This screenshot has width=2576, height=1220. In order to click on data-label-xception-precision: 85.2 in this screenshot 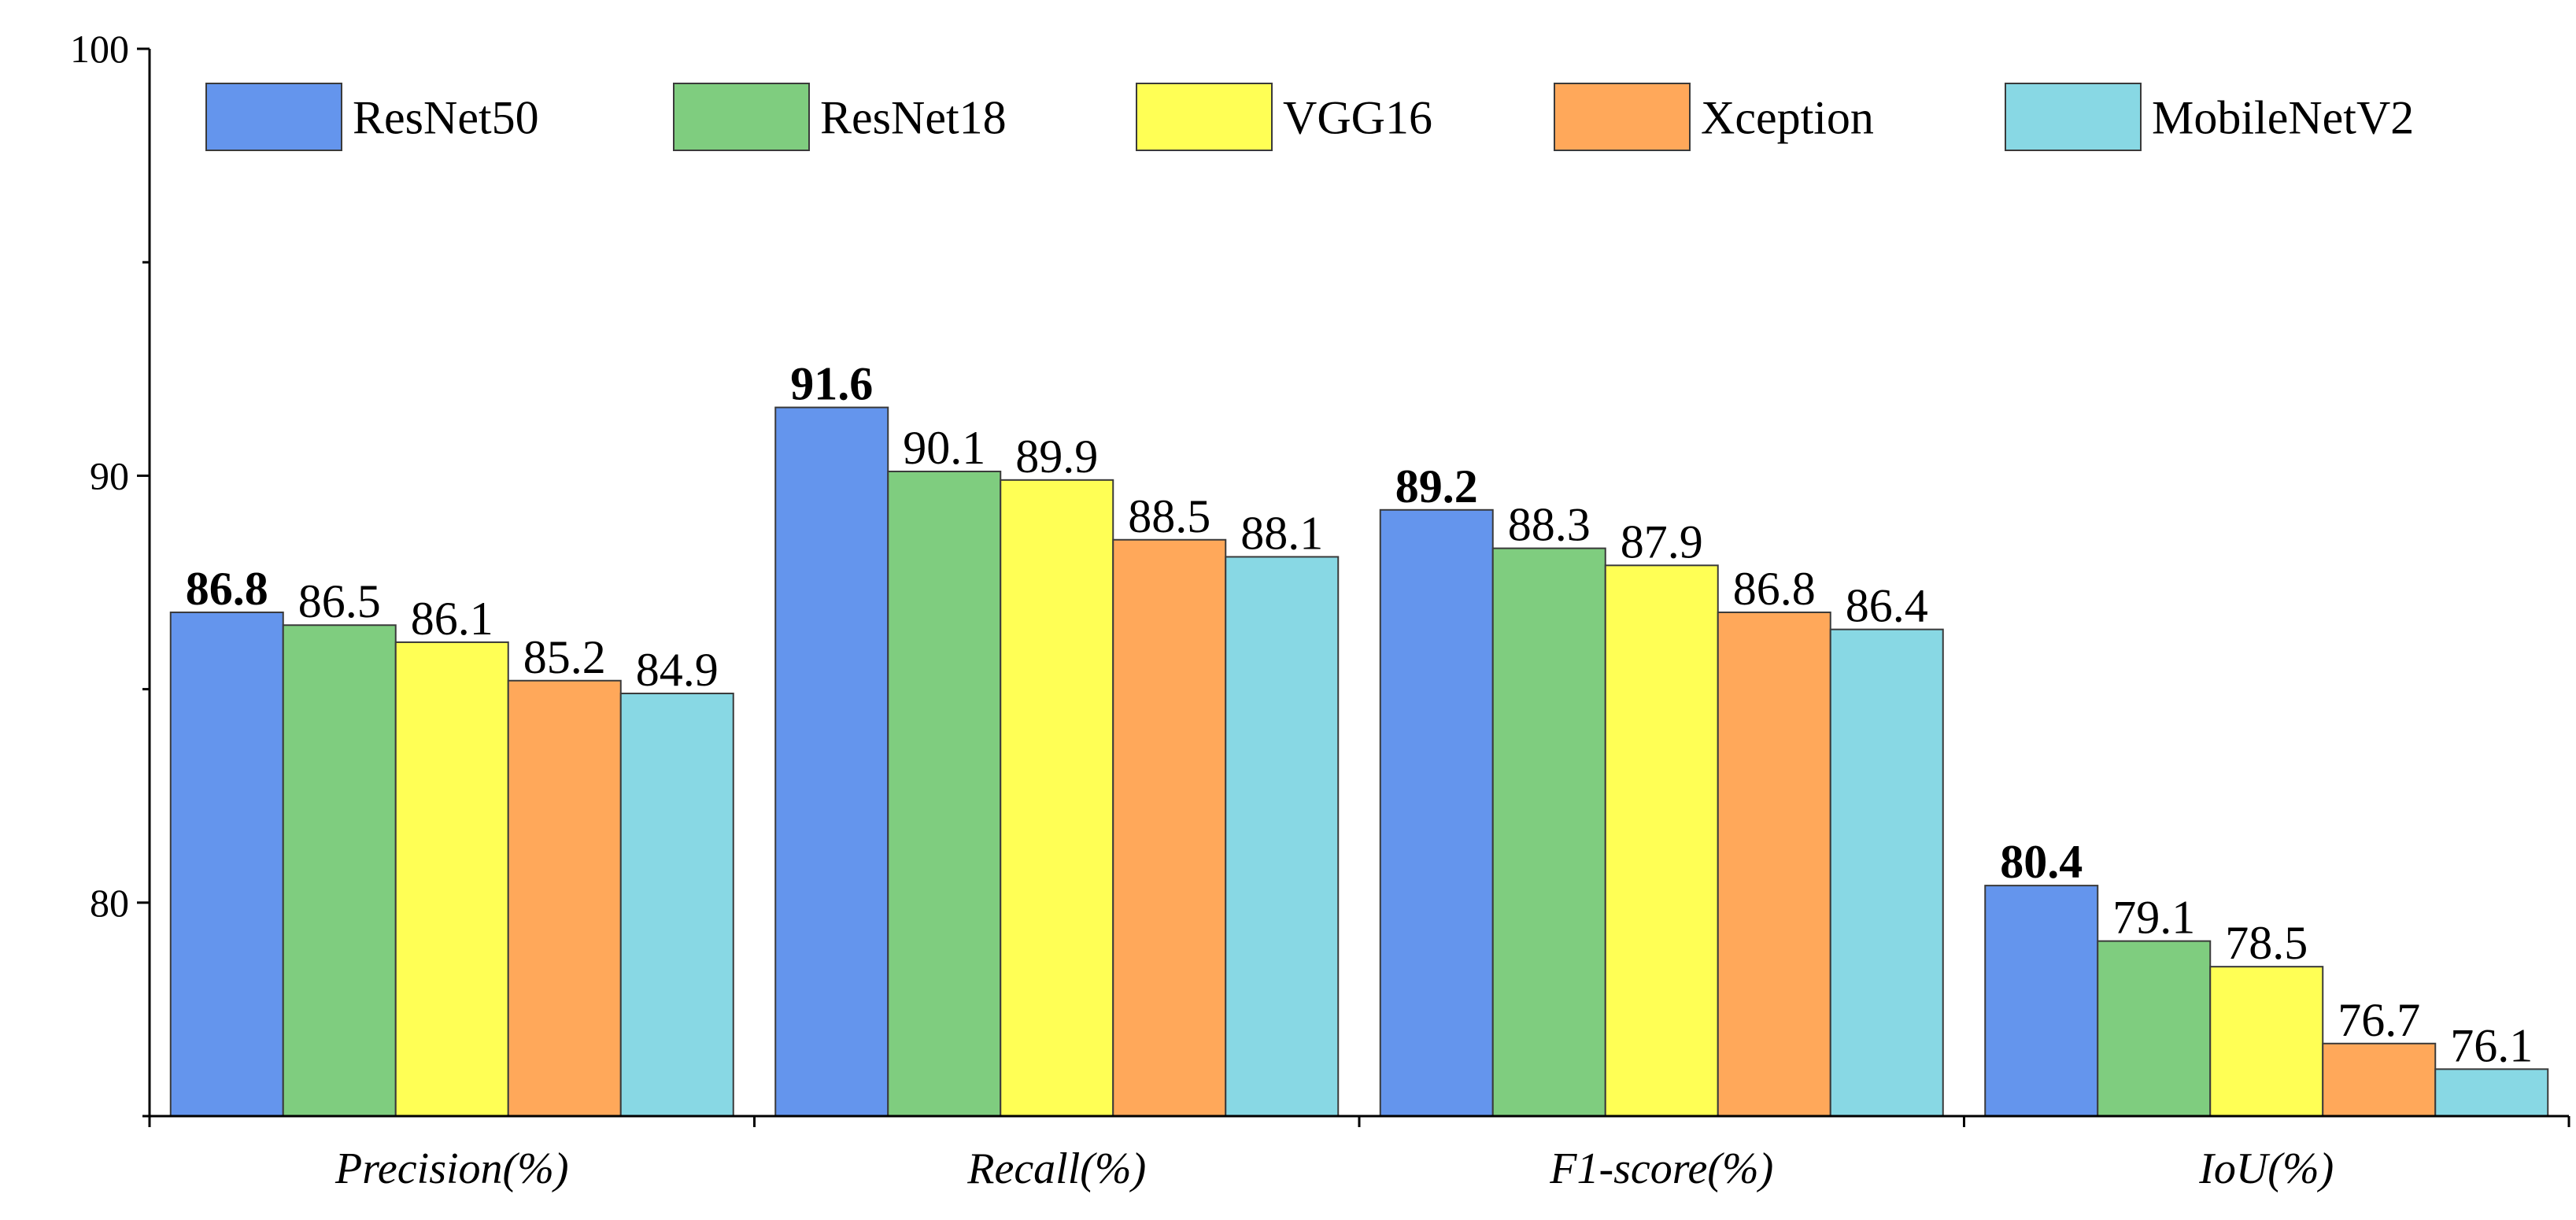, I will do `click(564, 657)`.